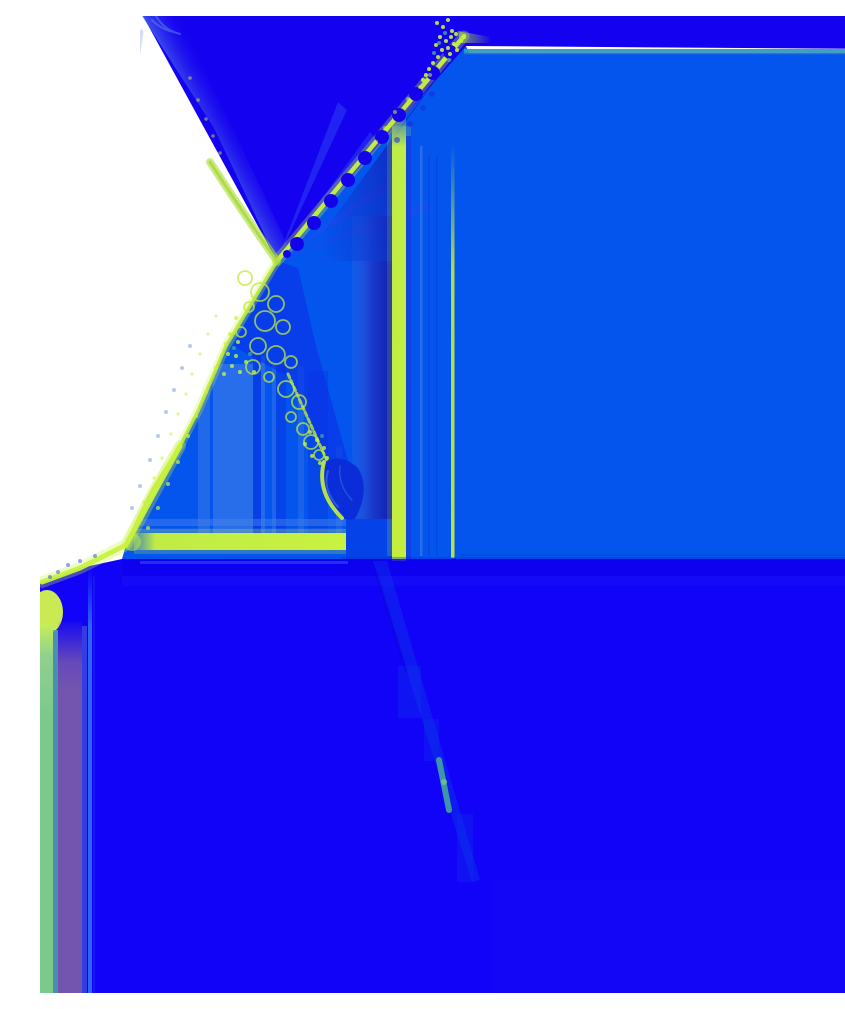 The image size is (845, 1009). I want to click on arm-b-lime, so click(243, 211).